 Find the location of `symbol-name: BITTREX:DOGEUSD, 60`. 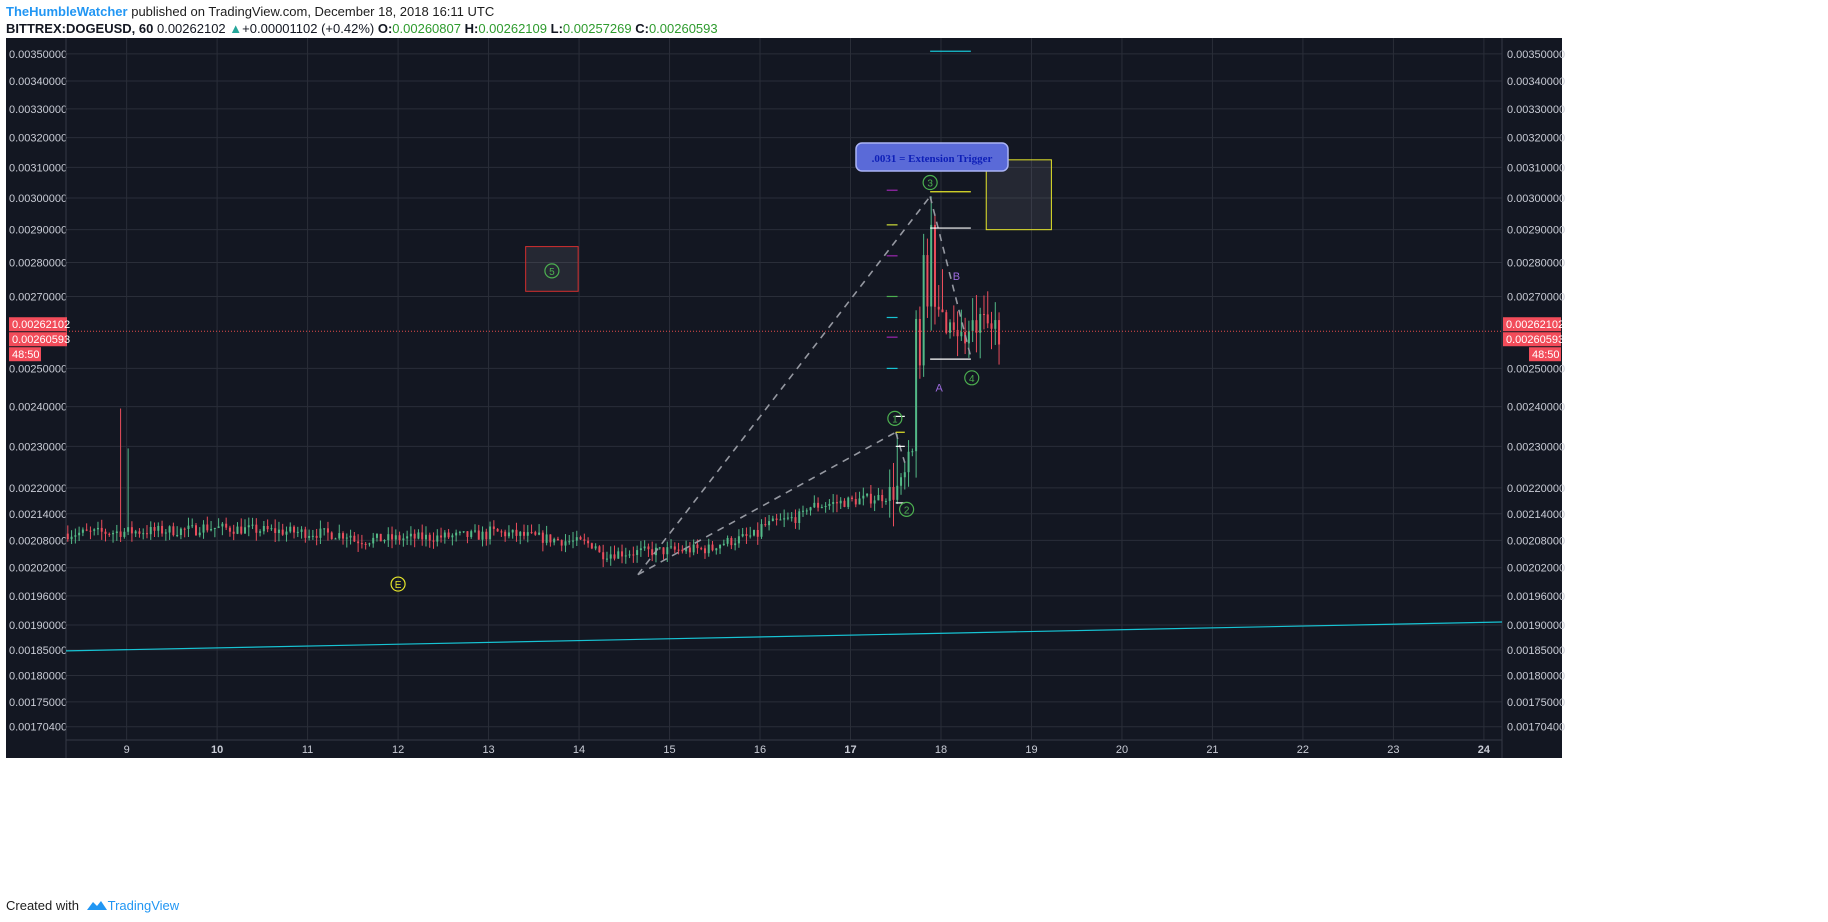

symbol-name: BITTREX:DOGEUSD, 60 is located at coordinates (80, 28).